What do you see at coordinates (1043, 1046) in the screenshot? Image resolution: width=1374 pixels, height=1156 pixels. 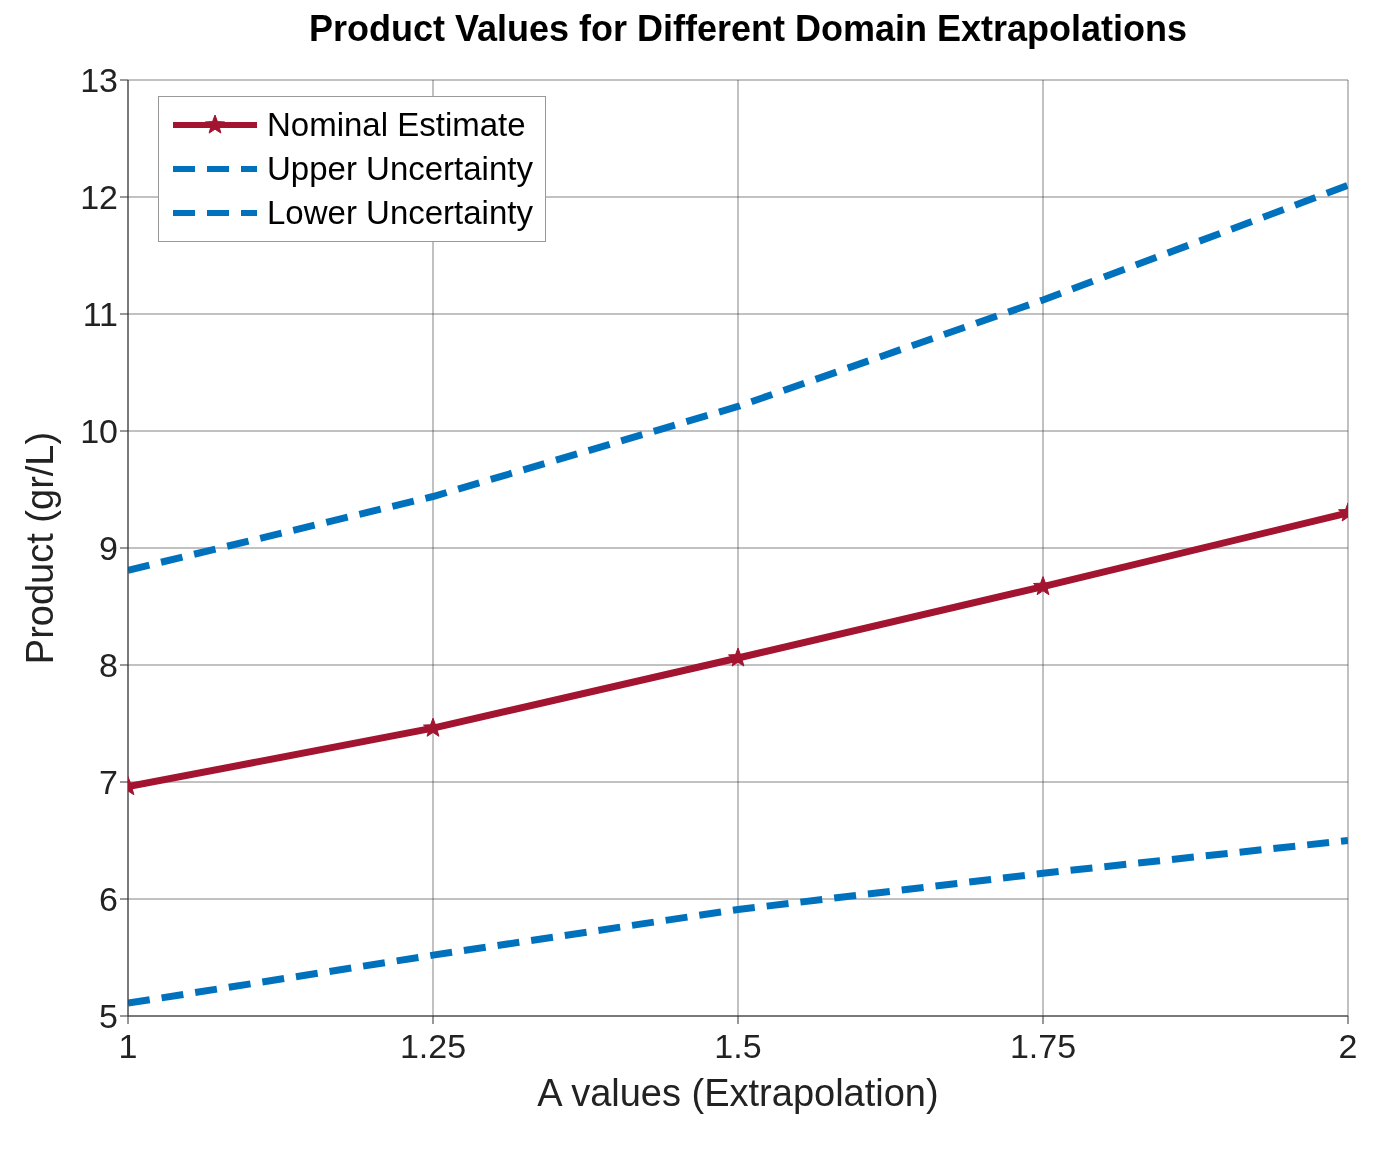 I see `x-tick-label: 1.75` at bounding box center [1043, 1046].